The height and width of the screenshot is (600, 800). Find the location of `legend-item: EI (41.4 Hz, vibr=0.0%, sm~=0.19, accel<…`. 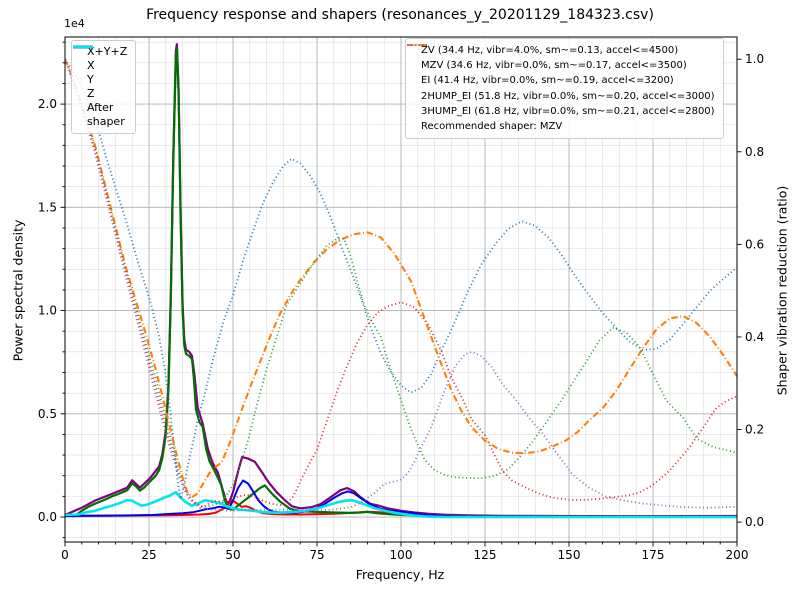

legend-item: EI (41.4 Hz, vibr=0.0%, sm~=0.19, accel<… is located at coordinates (561, 66).